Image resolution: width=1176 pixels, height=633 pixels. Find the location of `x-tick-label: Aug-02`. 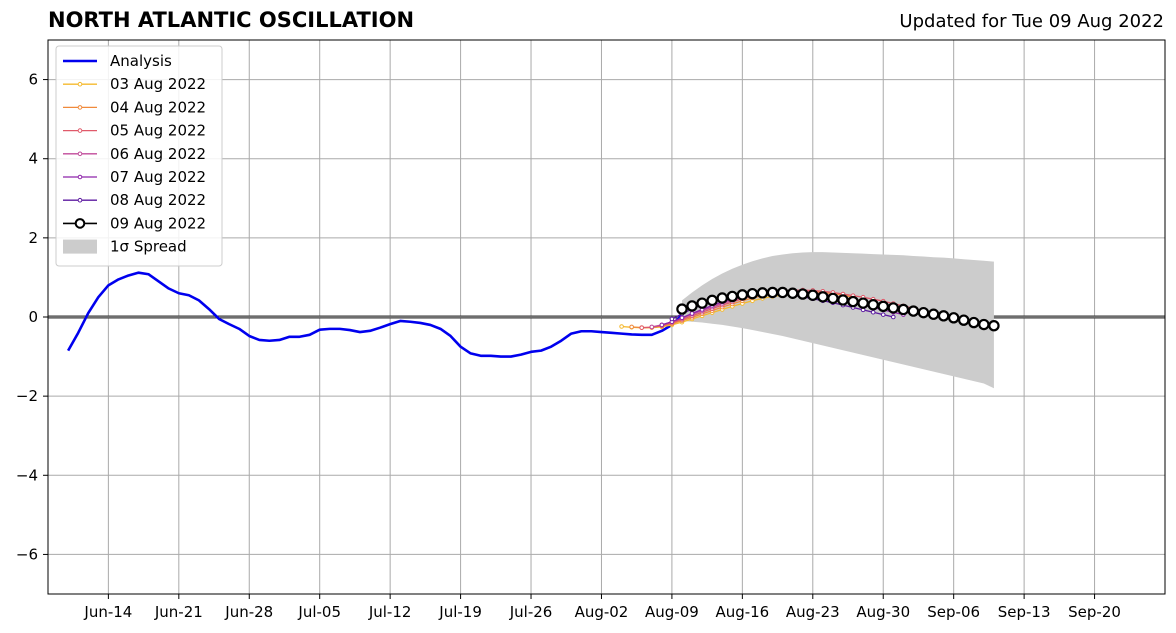

x-tick-label: Aug-02 is located at coordinates (602, 612).